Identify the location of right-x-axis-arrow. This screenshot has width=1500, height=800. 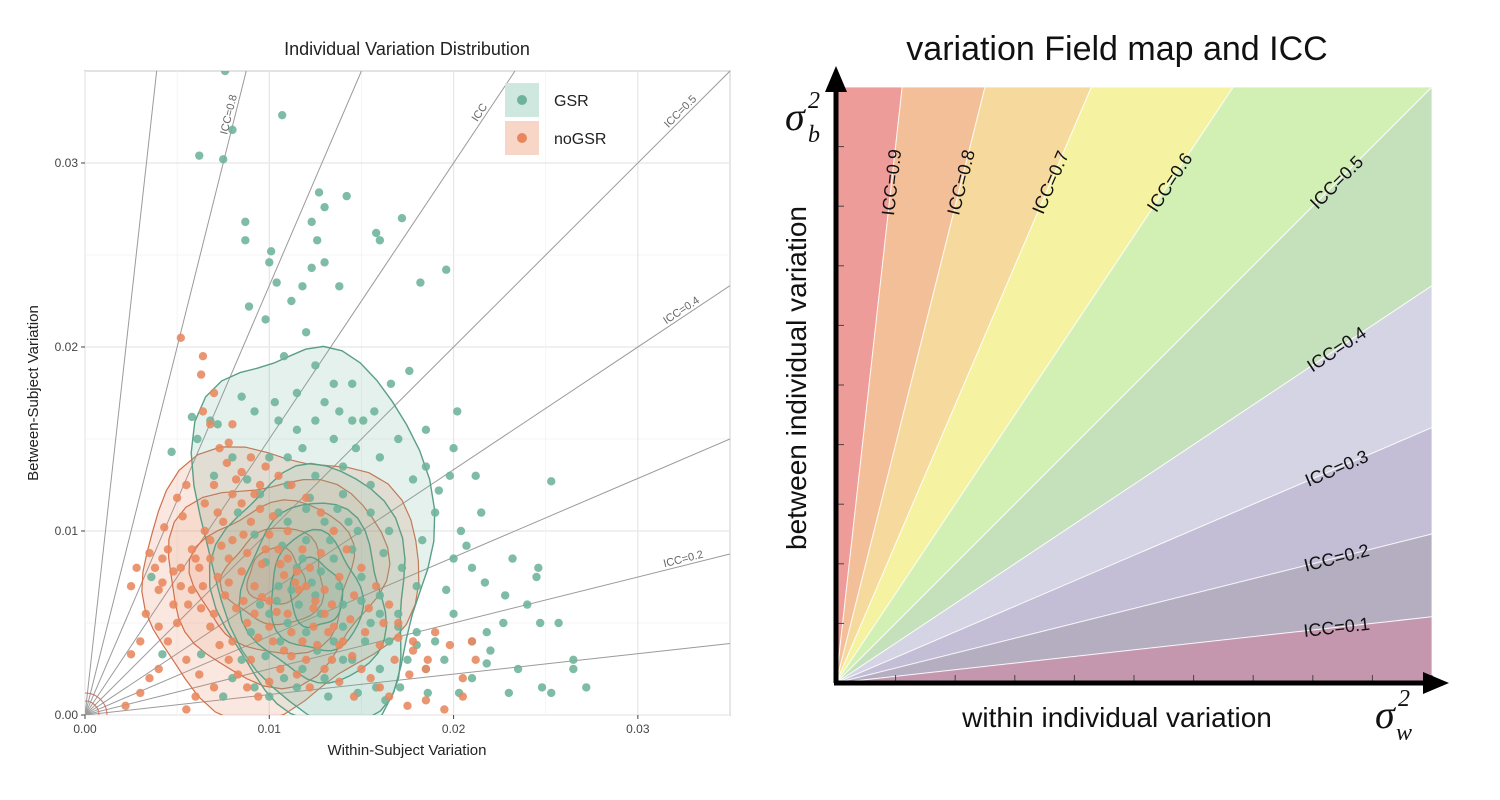
(1436, 683).